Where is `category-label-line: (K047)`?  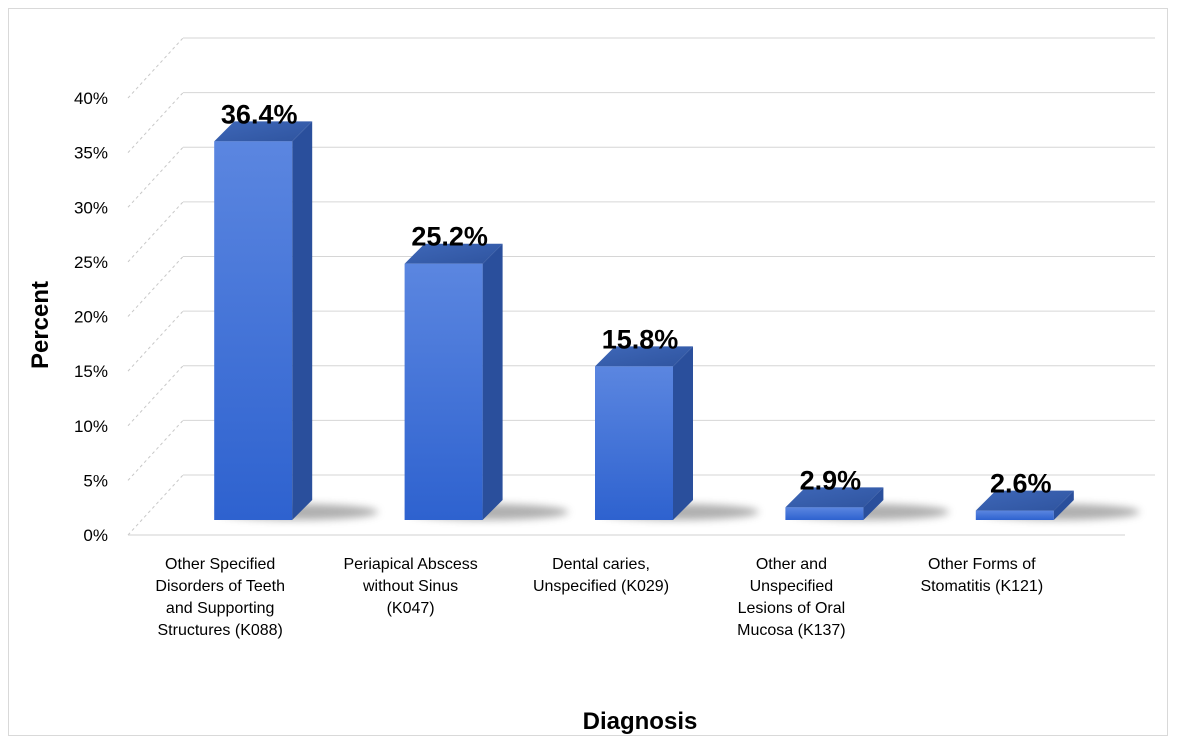
category-label-line: (K047) is located at coordinates (411, 608).